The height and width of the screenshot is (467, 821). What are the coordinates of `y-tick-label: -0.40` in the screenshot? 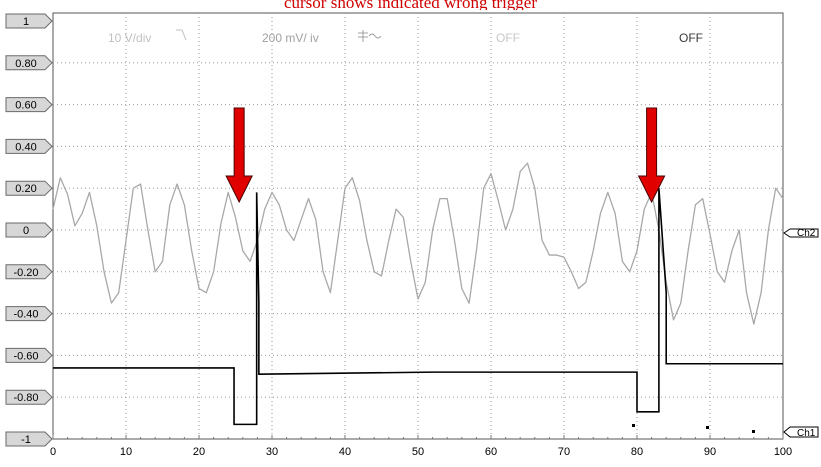 It's located at (29, 314).